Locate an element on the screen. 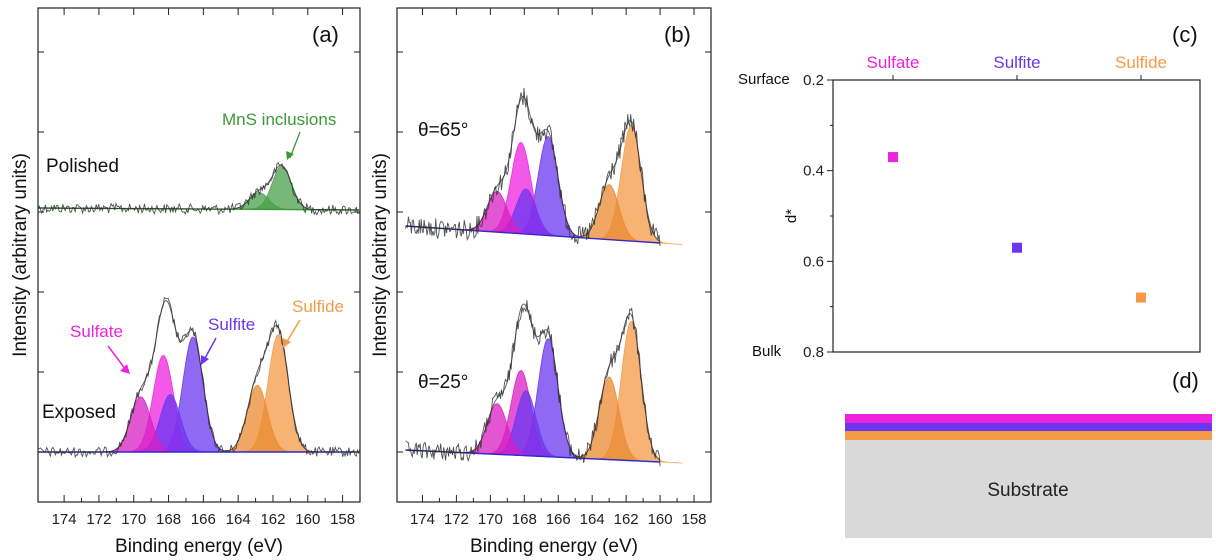 The height and width of the screenshot is (560, 1216). sulfate-arrowhead-a is located at coordinates (125, 369).